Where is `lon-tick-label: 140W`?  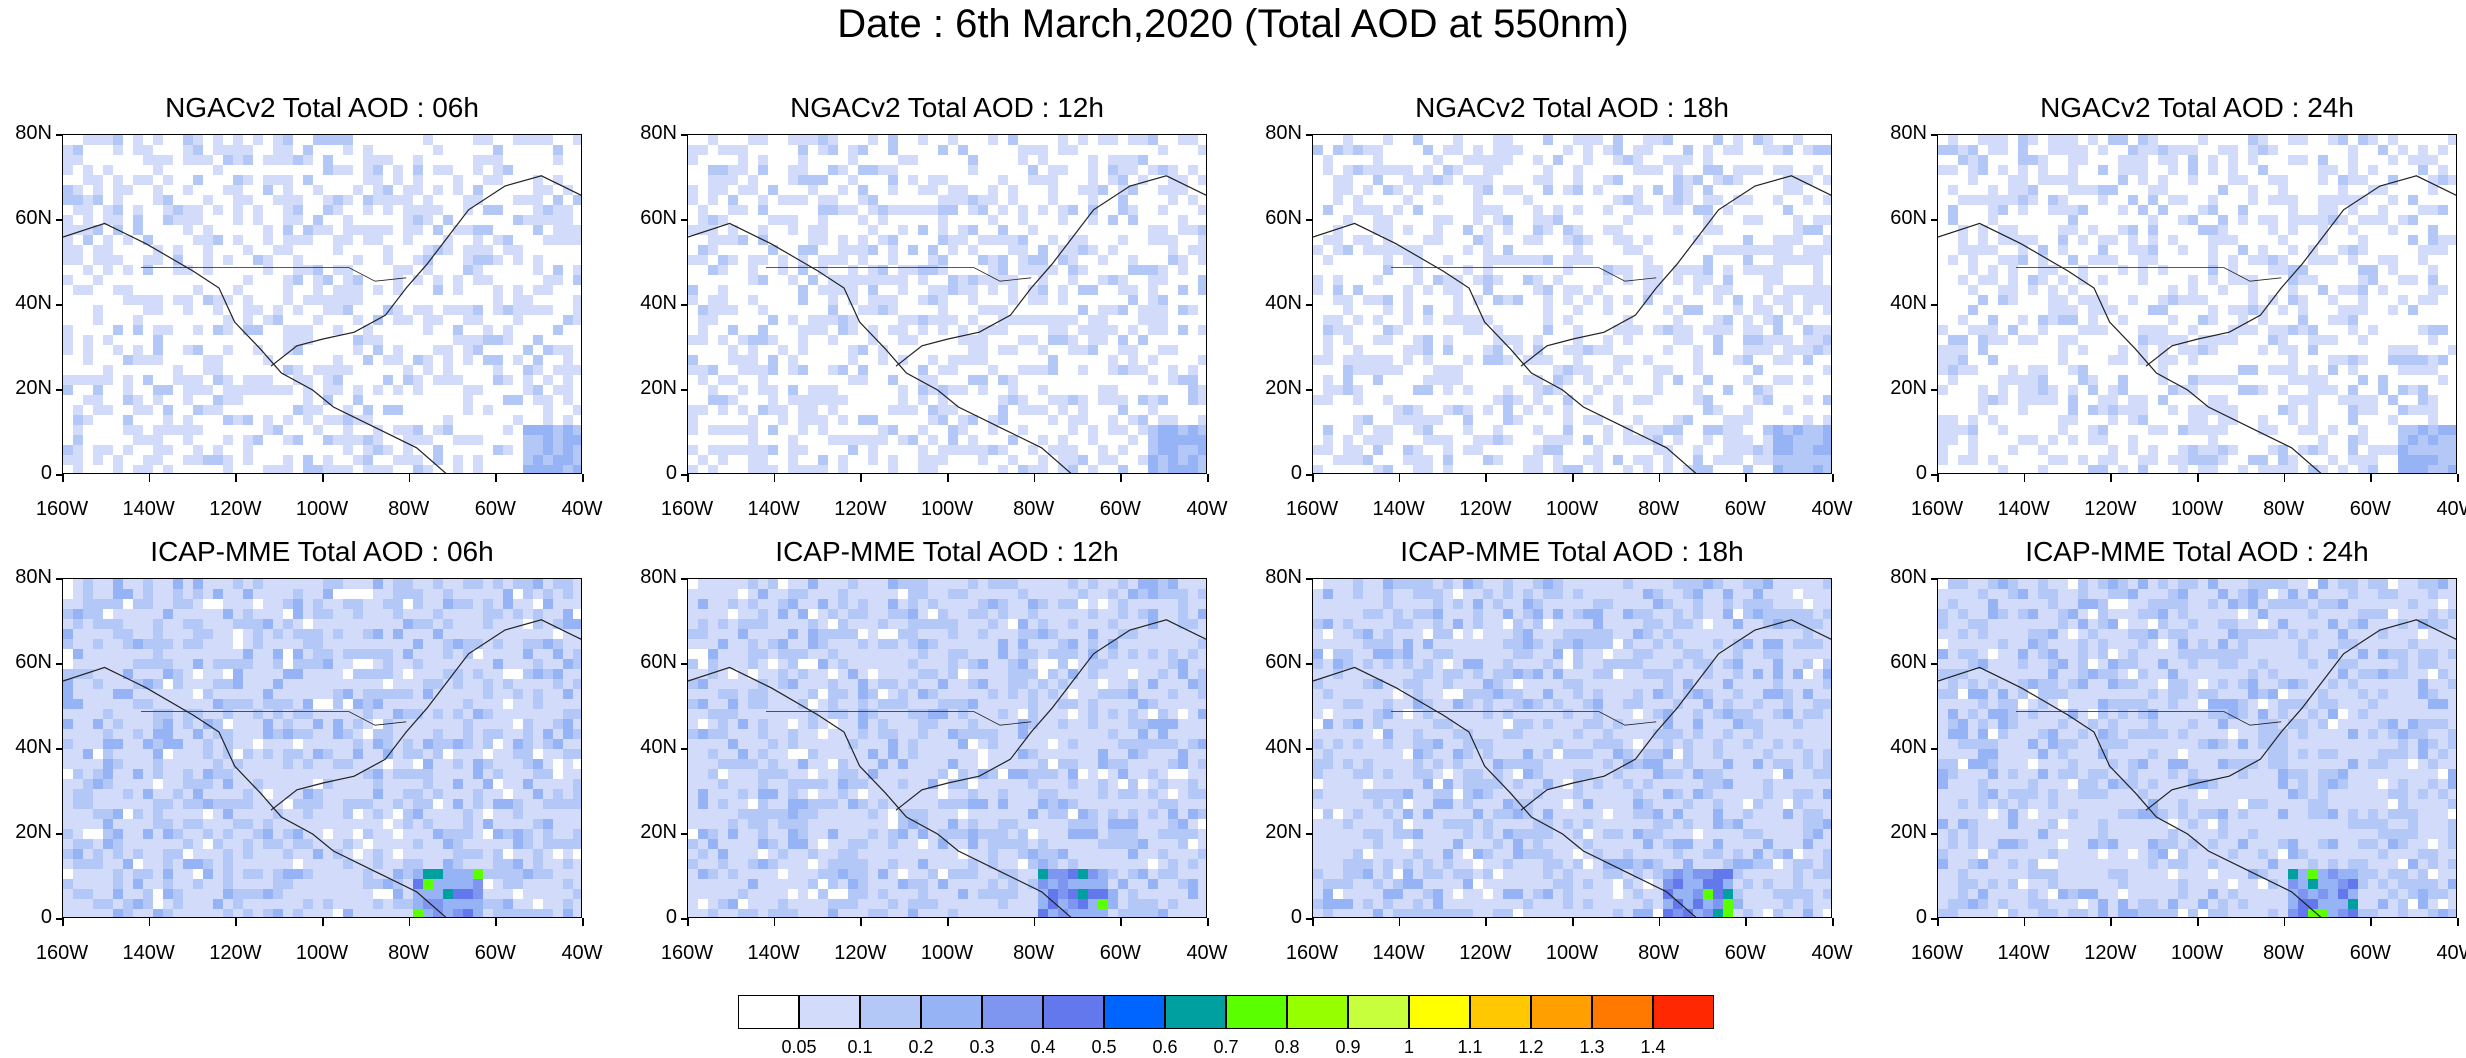 lon-tick-label: 140W is located at coordinates (1399, 509).